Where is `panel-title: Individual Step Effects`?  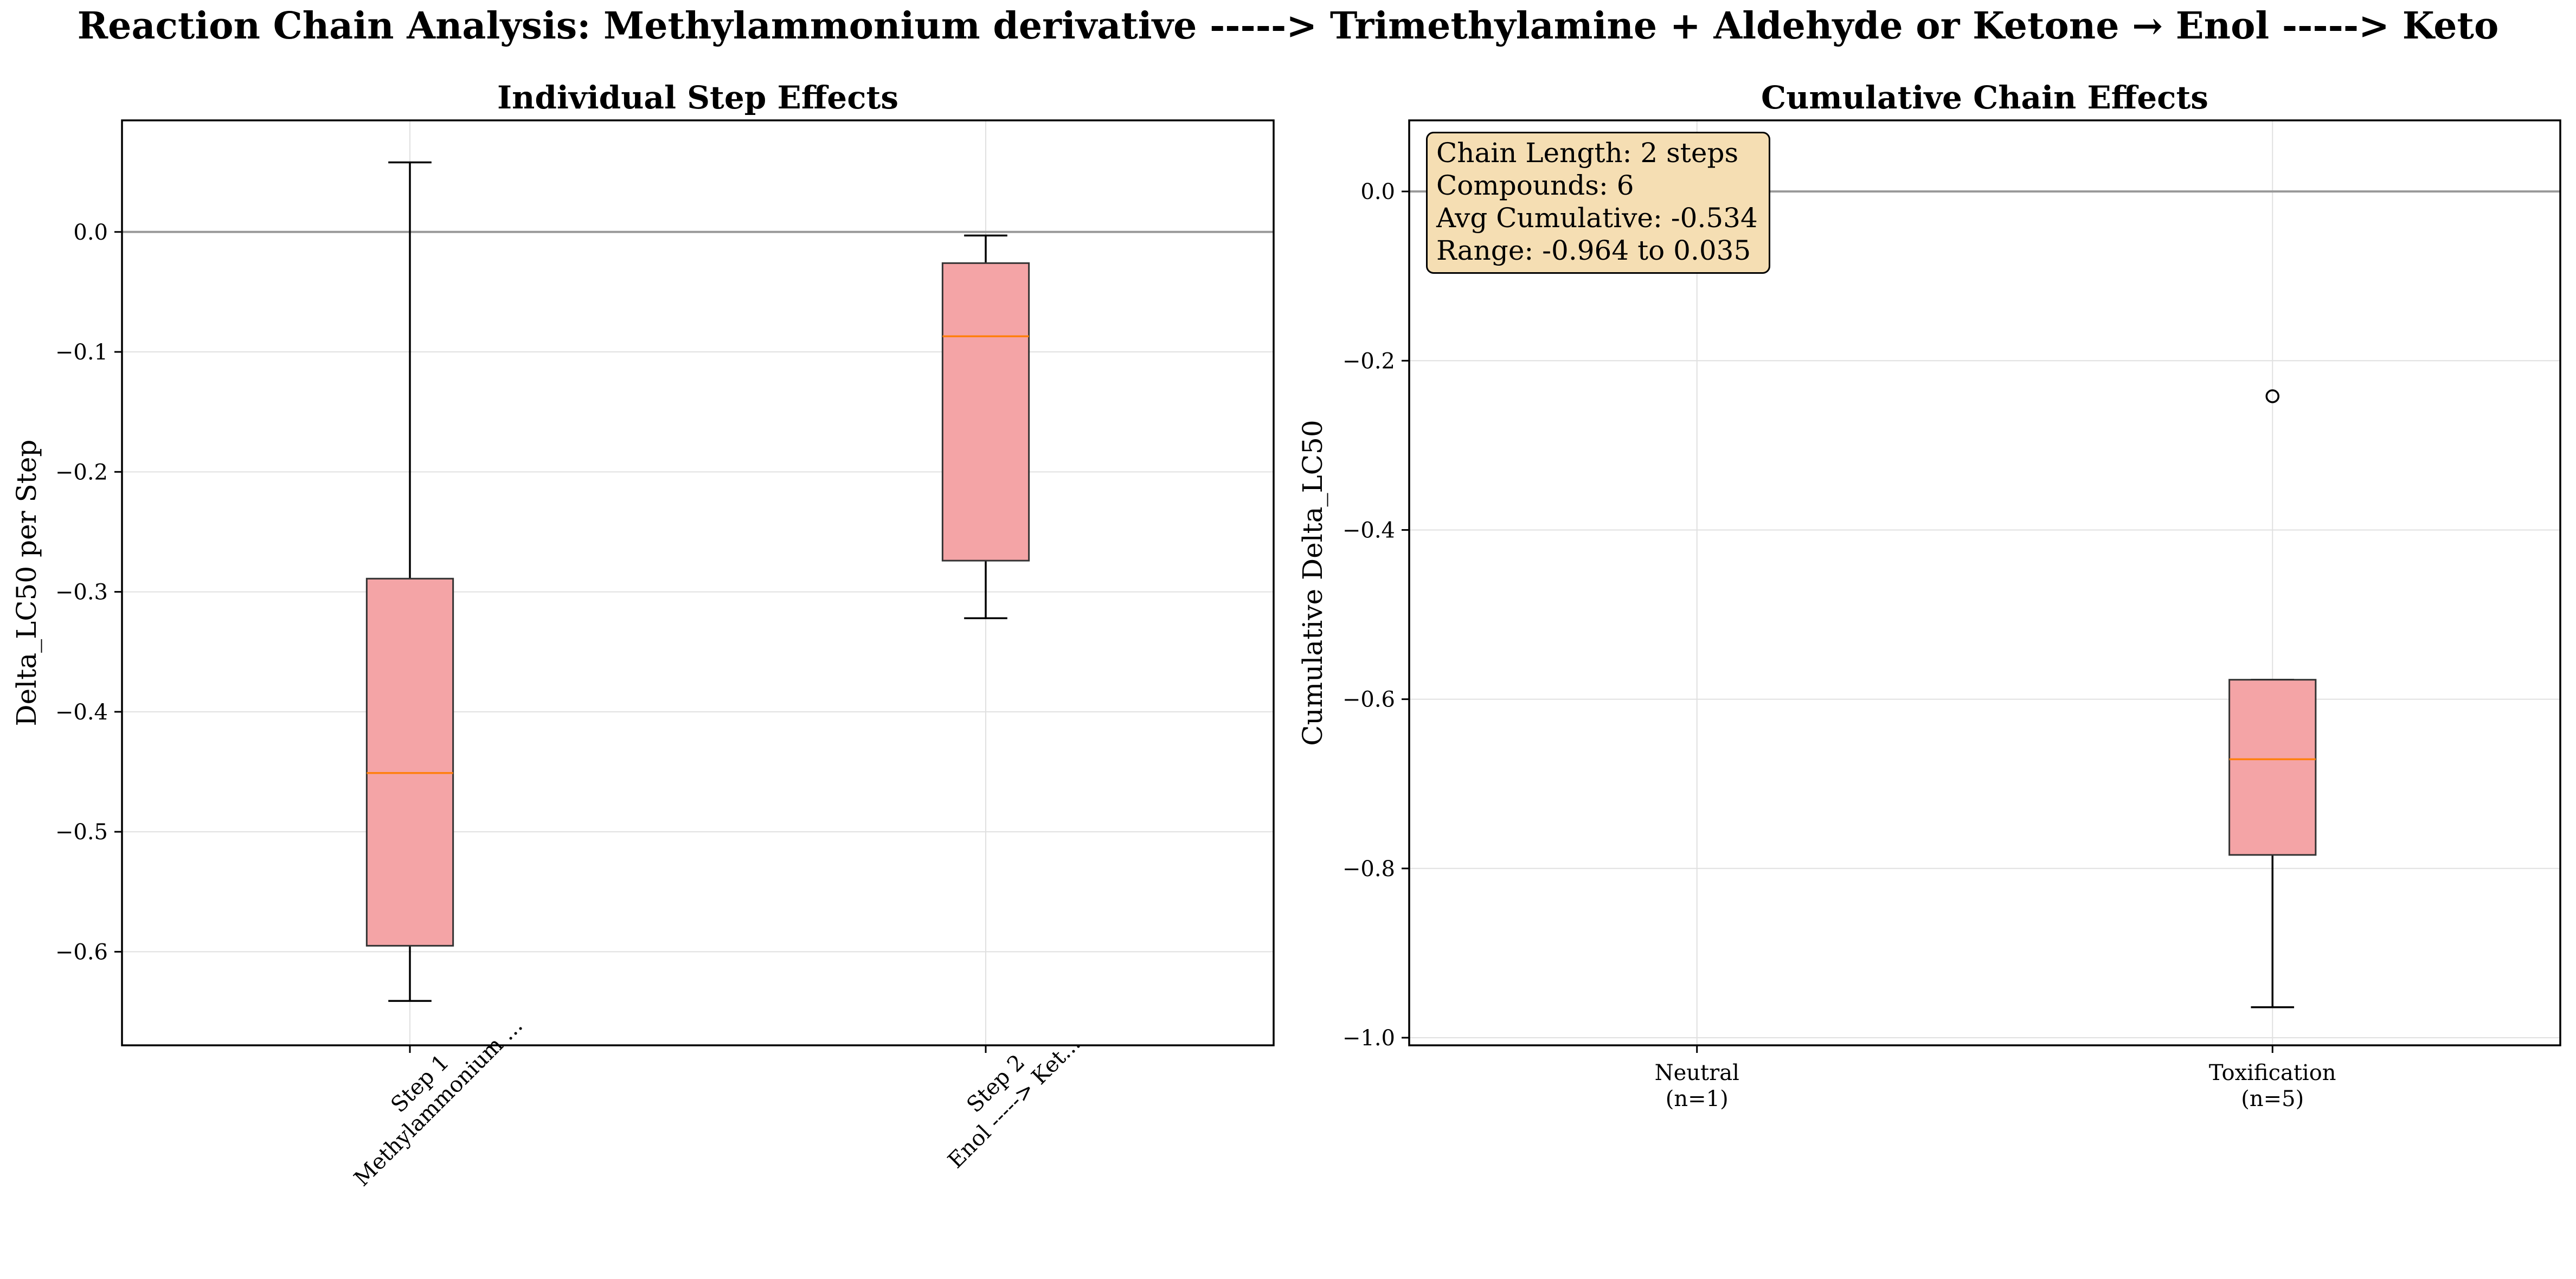 panel-title: Individual Step Effects is located at coordinates (698, 97).